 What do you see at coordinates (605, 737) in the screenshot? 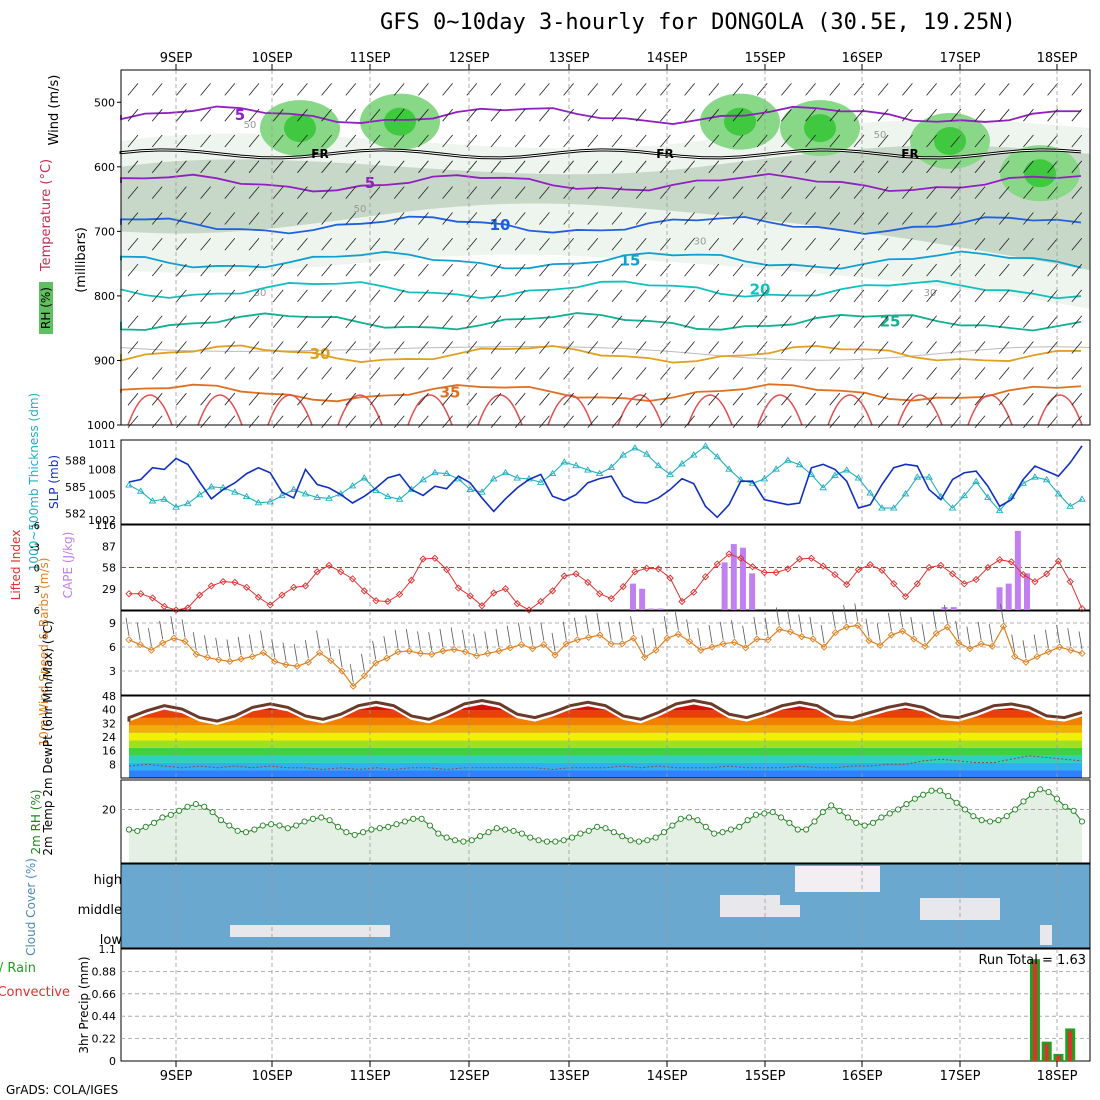
I see `temp-frame` at bounding box center [605, 737].